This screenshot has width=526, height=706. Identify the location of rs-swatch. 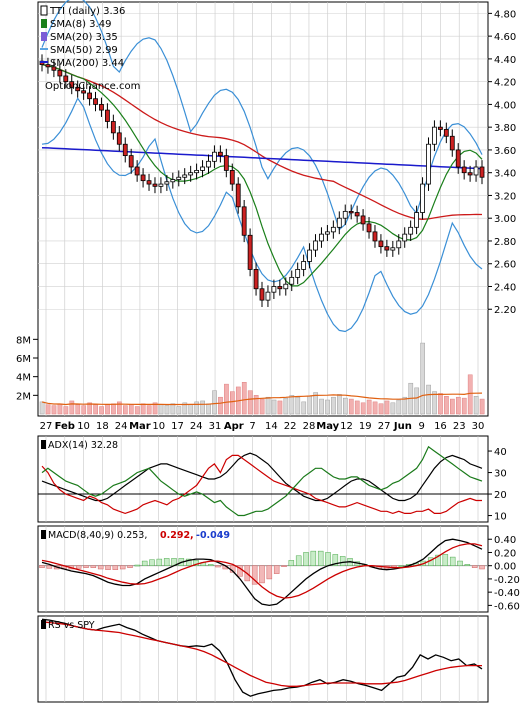
(43, 624).